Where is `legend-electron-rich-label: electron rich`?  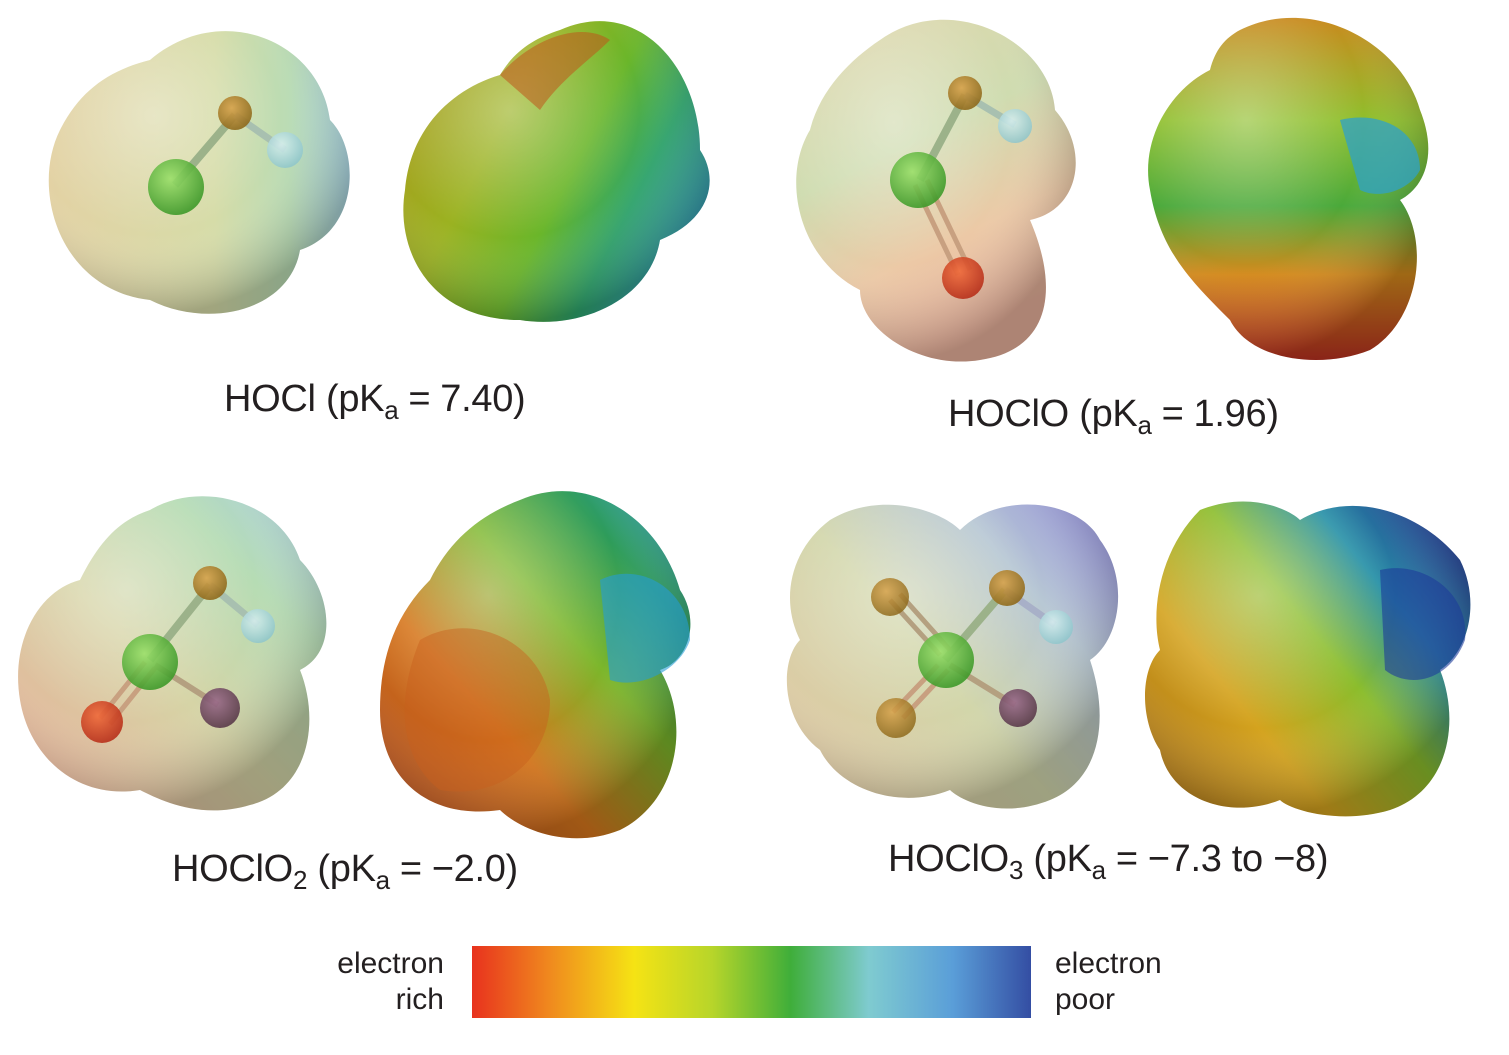 legend-electron-rich-label: electron rich is located at coordinates (381, 982).